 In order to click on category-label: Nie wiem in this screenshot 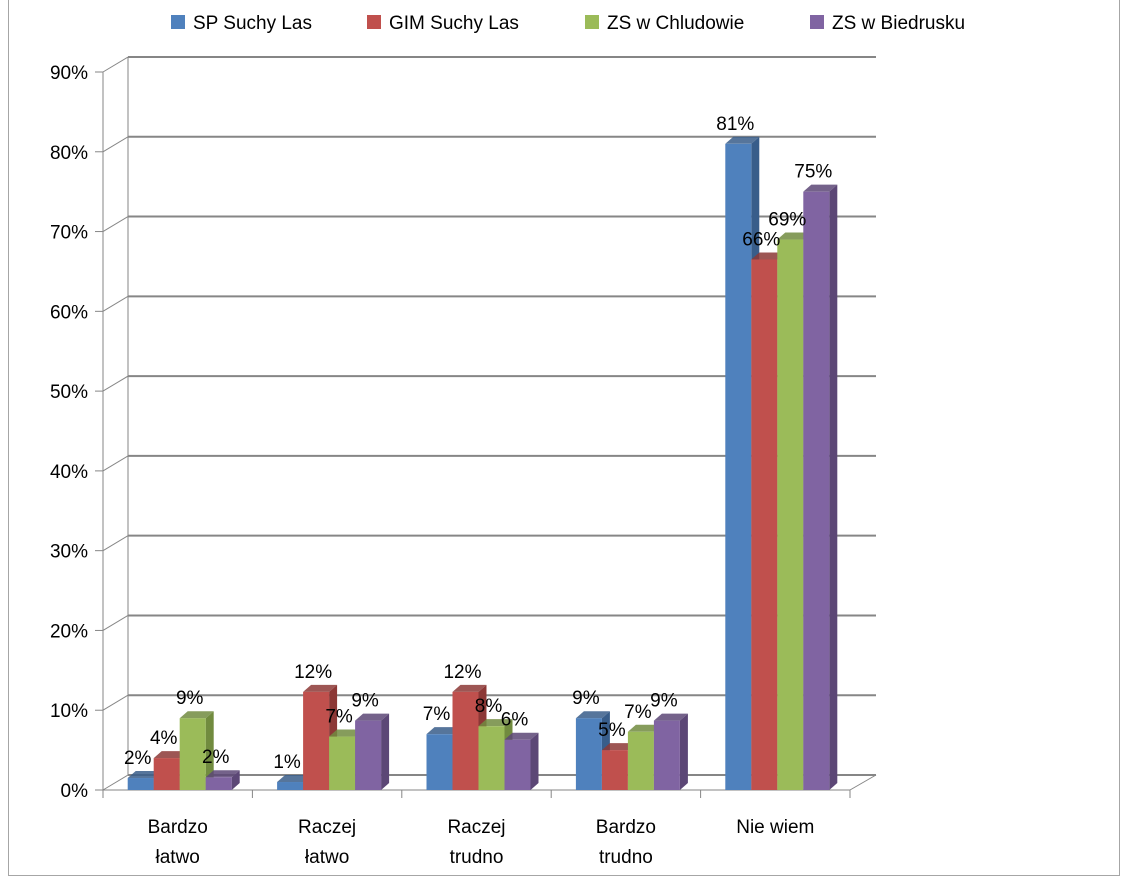, I will do `click(775, 827)`.